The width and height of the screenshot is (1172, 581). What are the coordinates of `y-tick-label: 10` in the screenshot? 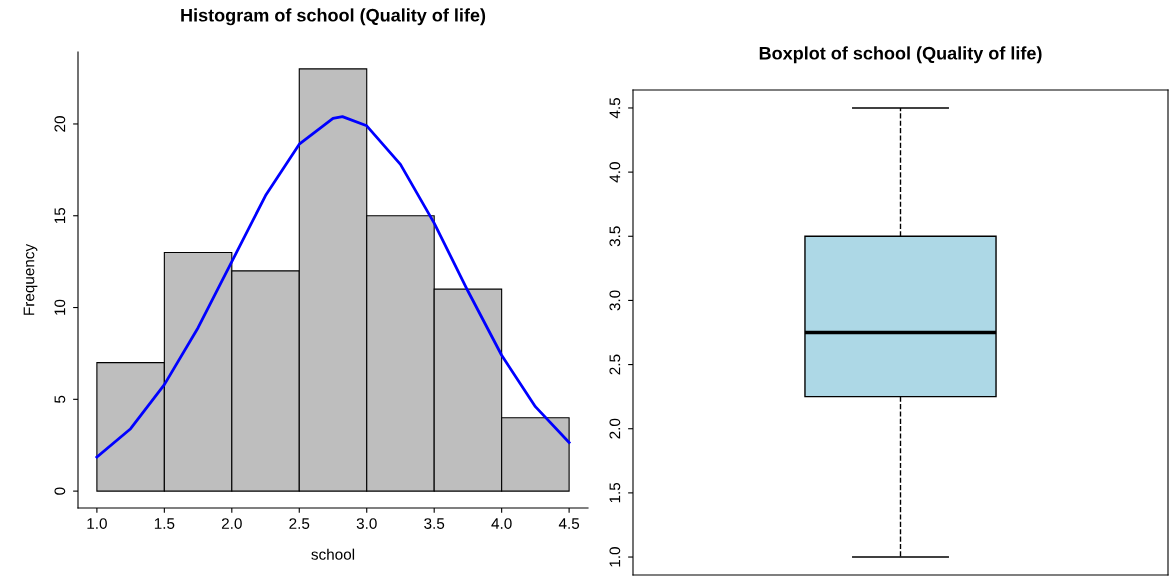 It's located at (60, 307).